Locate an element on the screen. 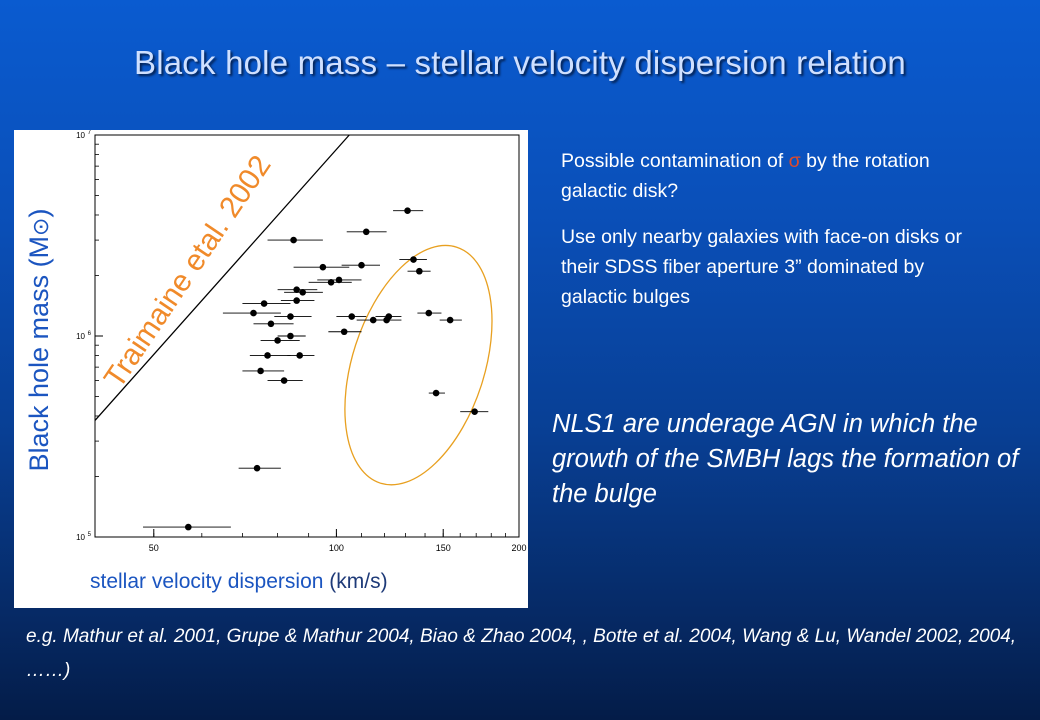  x-tick-label: 50 is located at coordinates (154, 548).